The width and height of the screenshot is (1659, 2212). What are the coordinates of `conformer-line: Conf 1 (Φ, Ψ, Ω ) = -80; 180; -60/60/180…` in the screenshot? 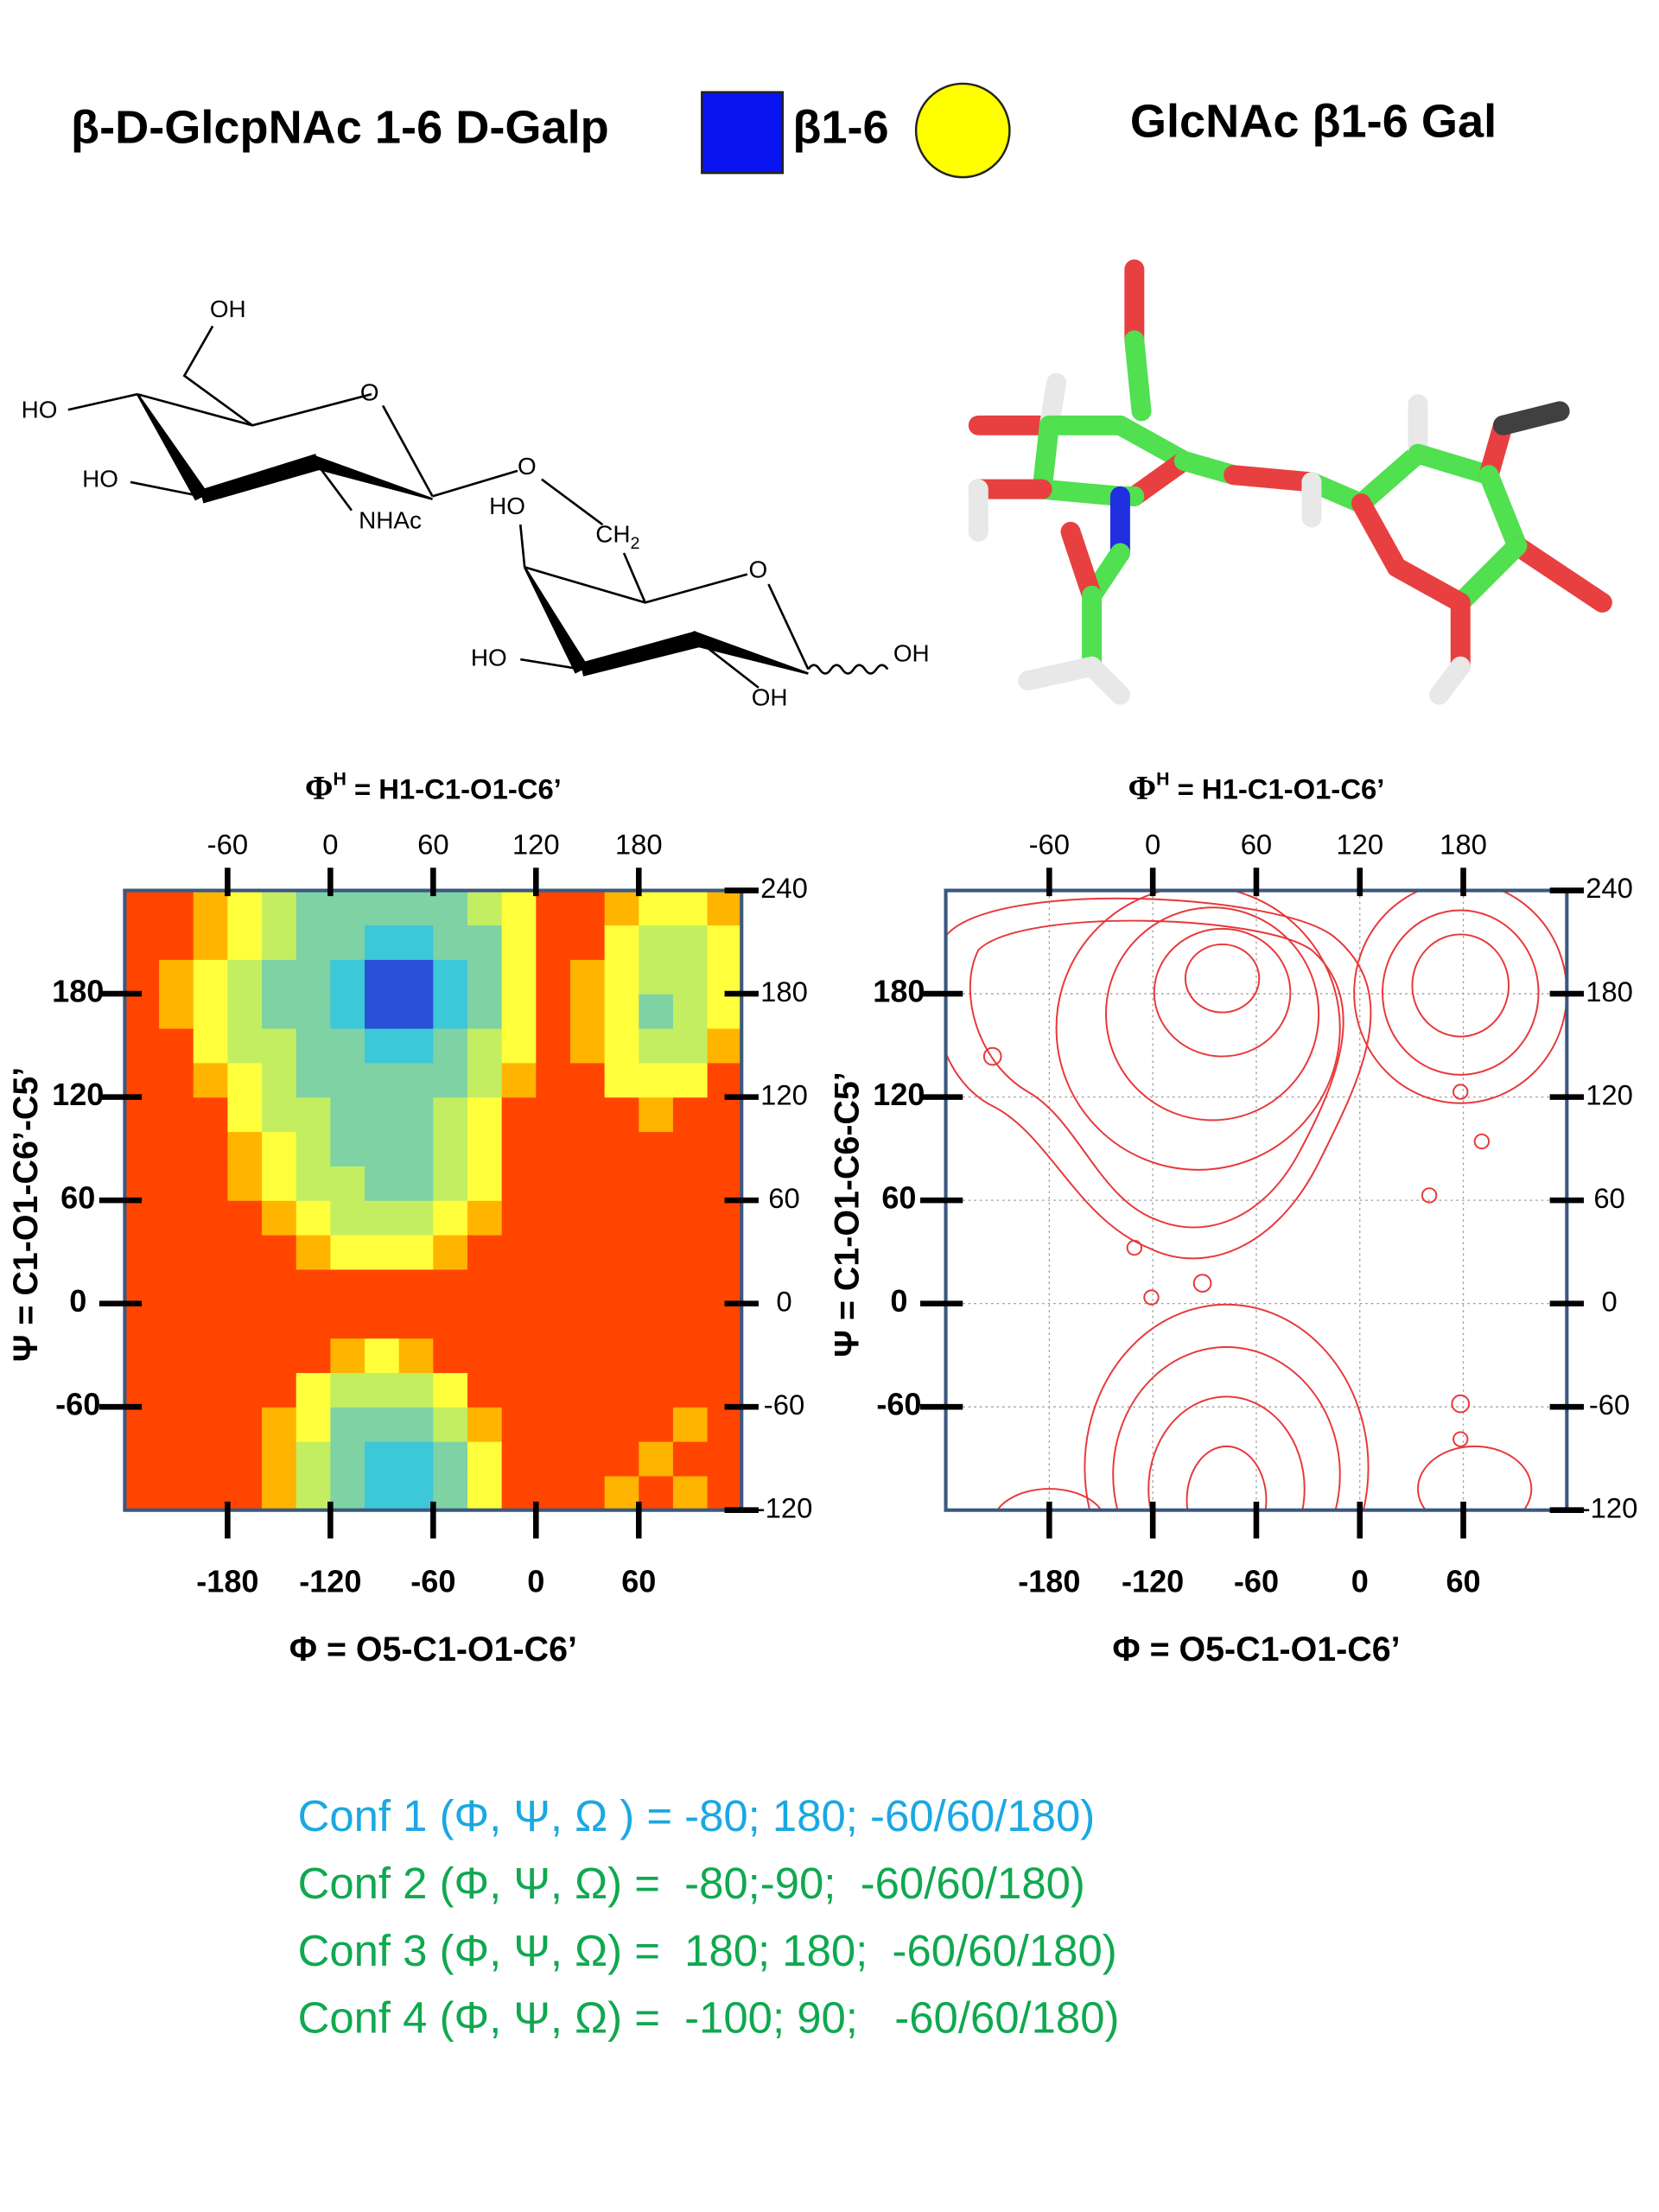 It's located at (697, 1815).